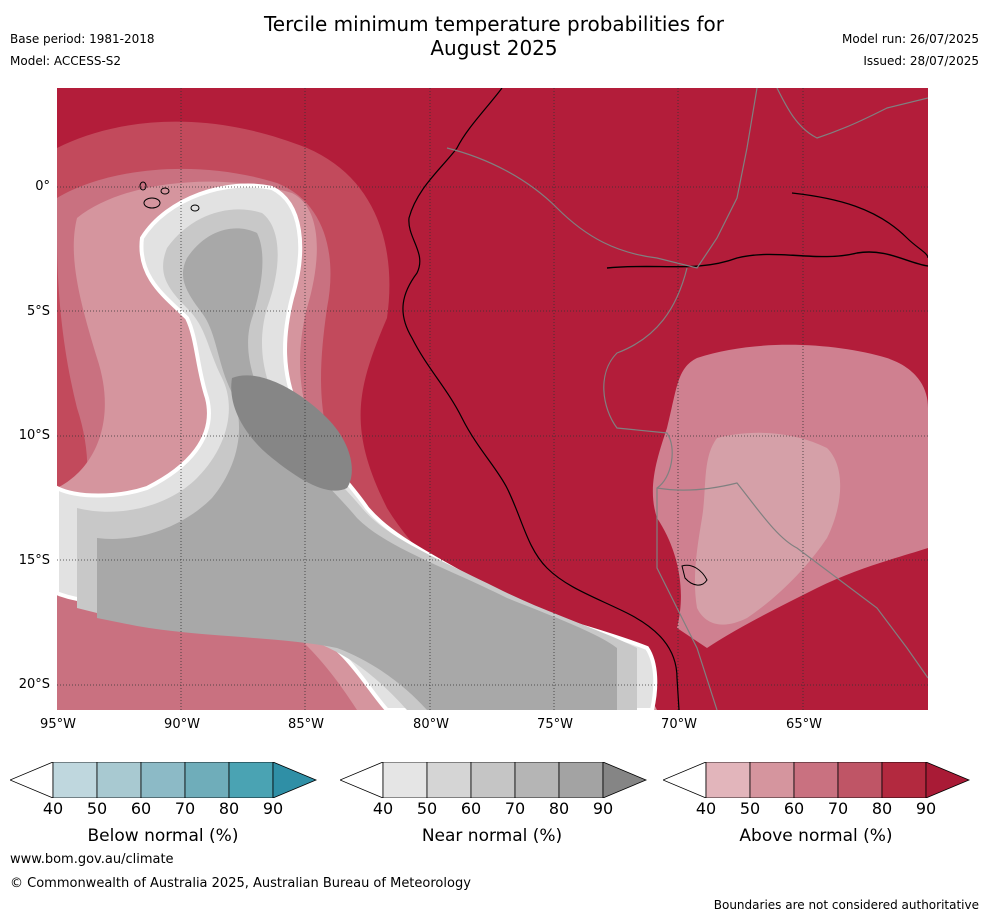 This screenshot has height=919, width=988. I want to click on x-tick-65w: 65°W, so click(804, 724).